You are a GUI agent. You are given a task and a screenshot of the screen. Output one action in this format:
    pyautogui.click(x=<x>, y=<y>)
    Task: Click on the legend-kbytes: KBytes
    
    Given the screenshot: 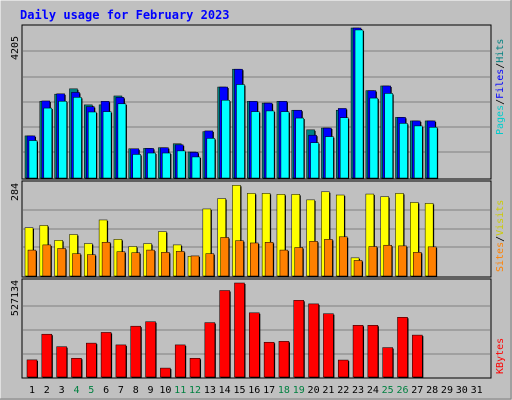 What is the action you would take?
    pyautogui.click(x=500, y=356)
    